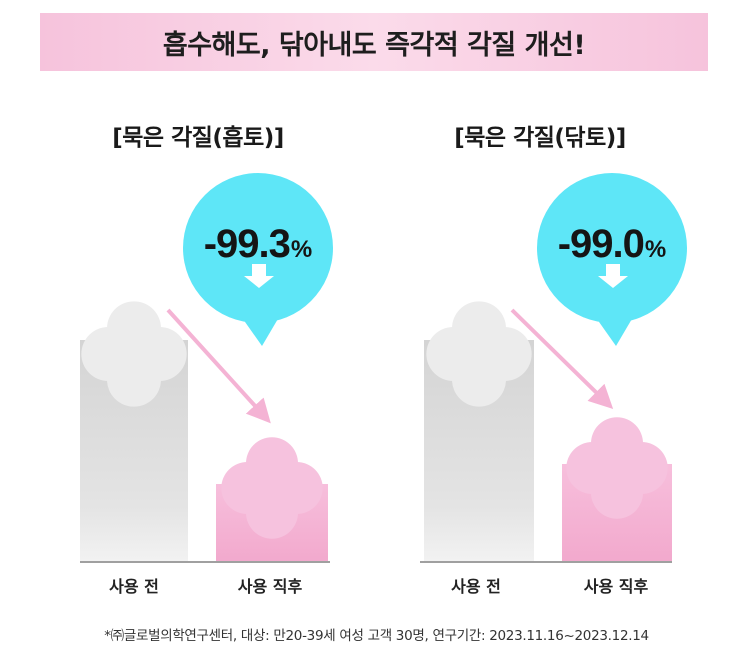 The image size is (753, 657). What do you see at coordinates (374, 45) in the screenshot?
I see `headline-text: 흡수해도, 닦아내도 즉각적 각질 개선!` at bounding box center [374, 45].